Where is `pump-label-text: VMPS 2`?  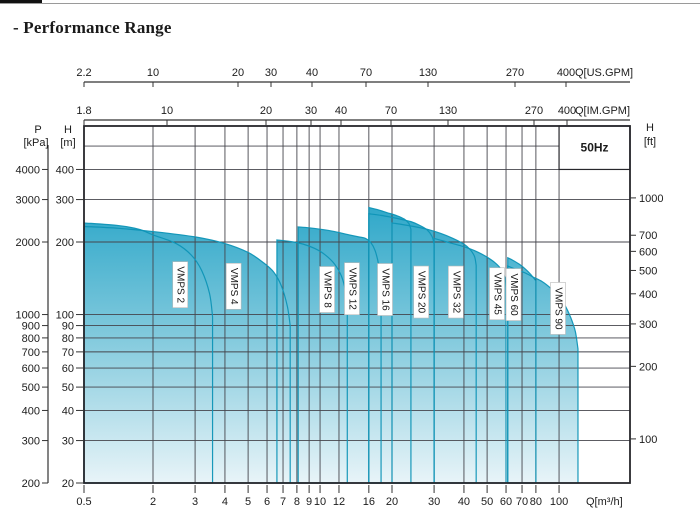 pump-label-text: VMPS 2 is located at coordinates (180, 284).